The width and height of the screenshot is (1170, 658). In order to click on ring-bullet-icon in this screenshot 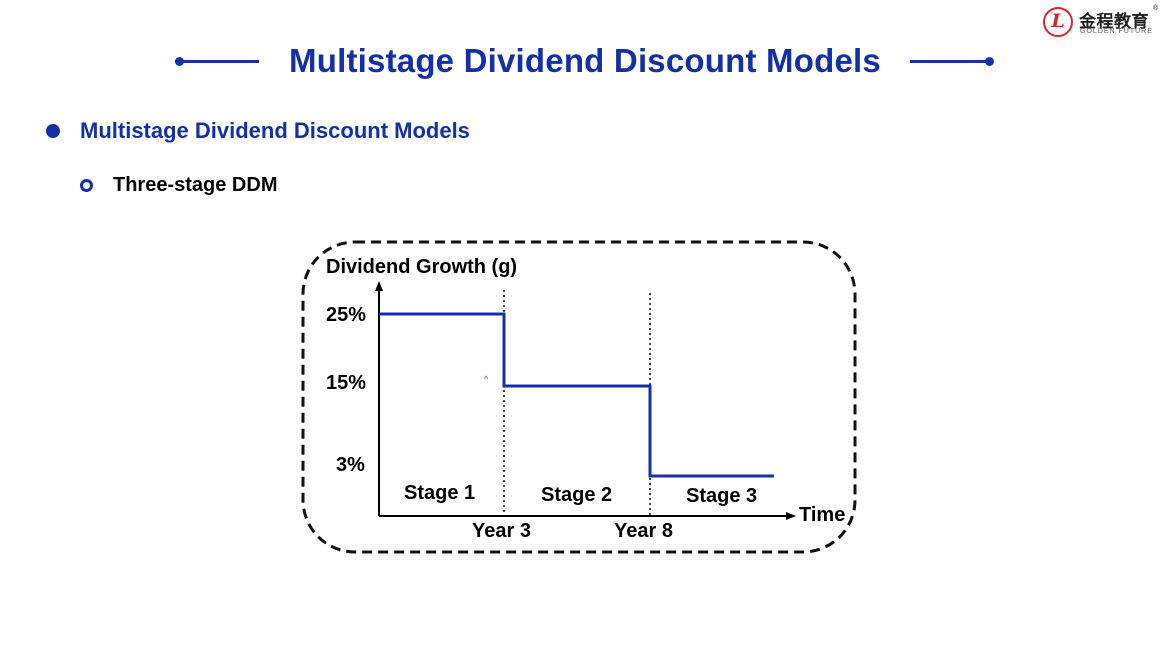, I will do `click(86, 185)`.